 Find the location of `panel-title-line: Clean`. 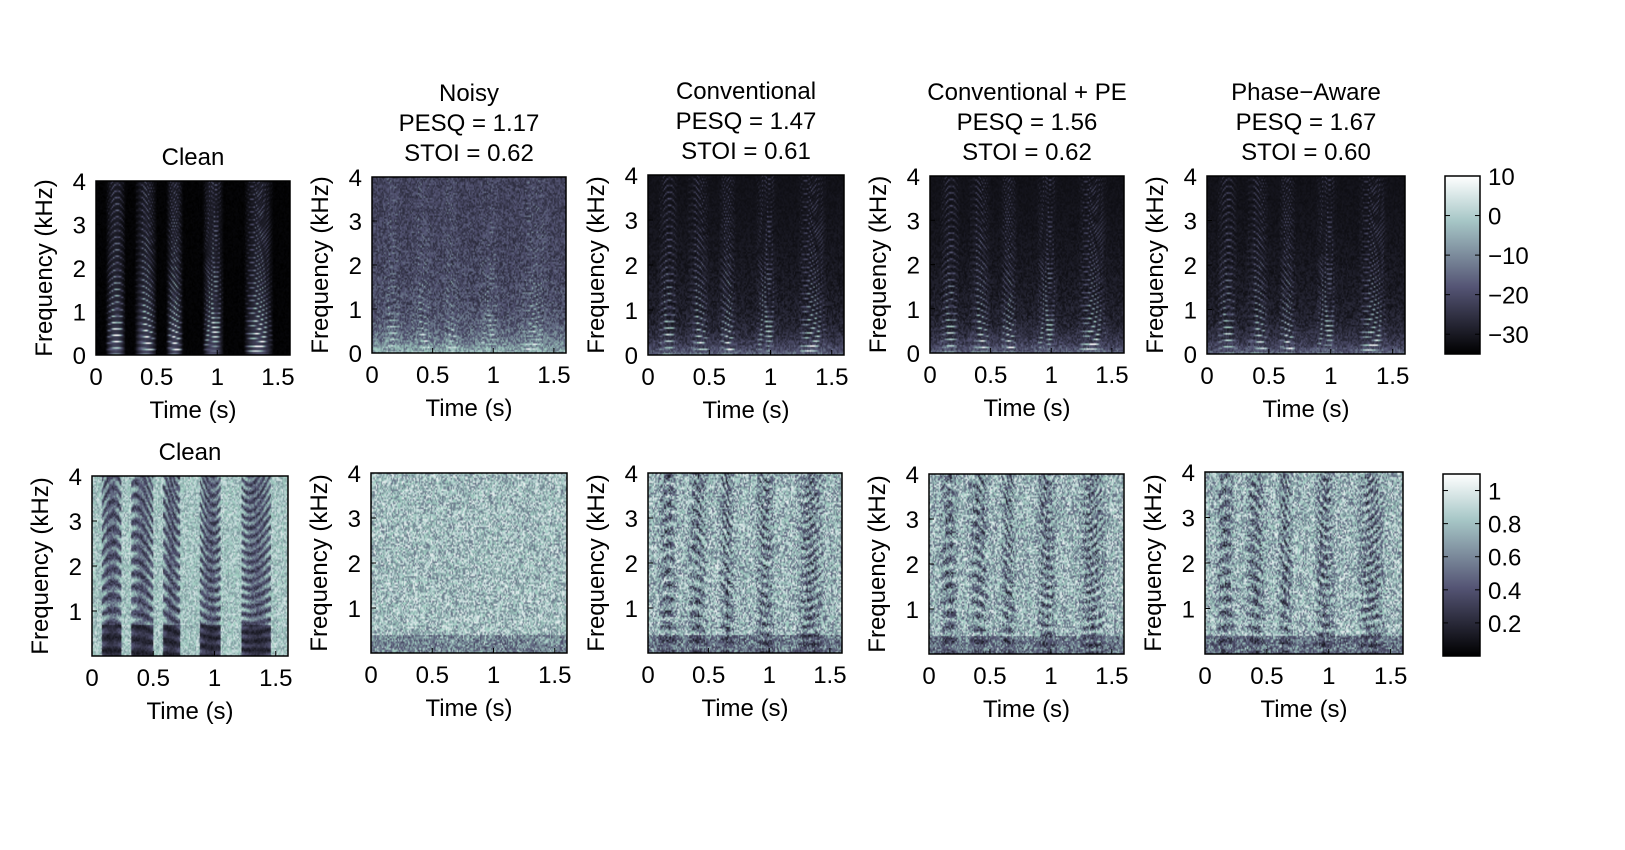

panel-title-line: Clean is located at coordinates (190, 452).